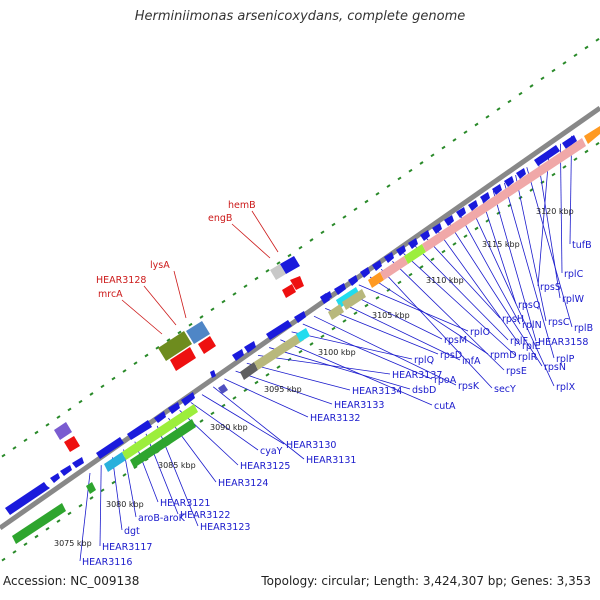 The image size is (600, 600). What do you see at coordinates (469, 386) in the screenshot?
I see `gene-label: rpsK` at bounding box center [469, 386].